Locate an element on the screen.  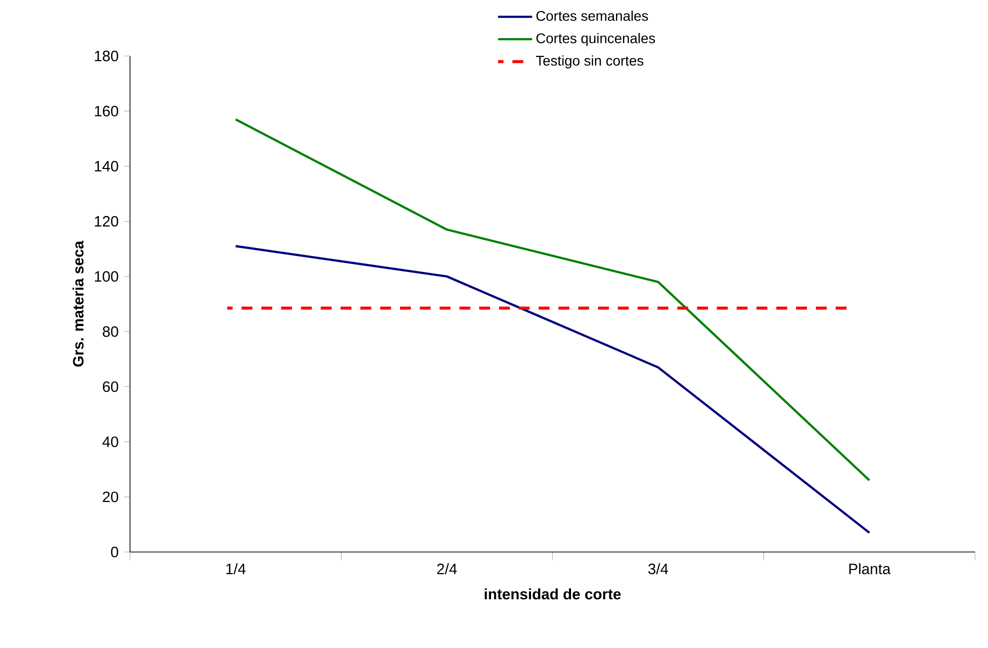
y-tick-label: 0 is located at coordinates (114, 552).